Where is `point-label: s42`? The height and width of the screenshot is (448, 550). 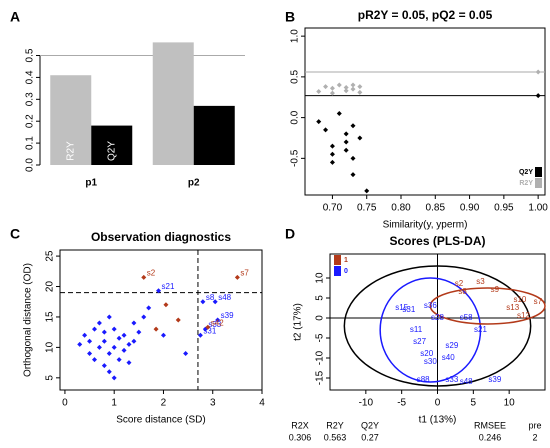 point-label: s42 is located at coordinates (217, 322).